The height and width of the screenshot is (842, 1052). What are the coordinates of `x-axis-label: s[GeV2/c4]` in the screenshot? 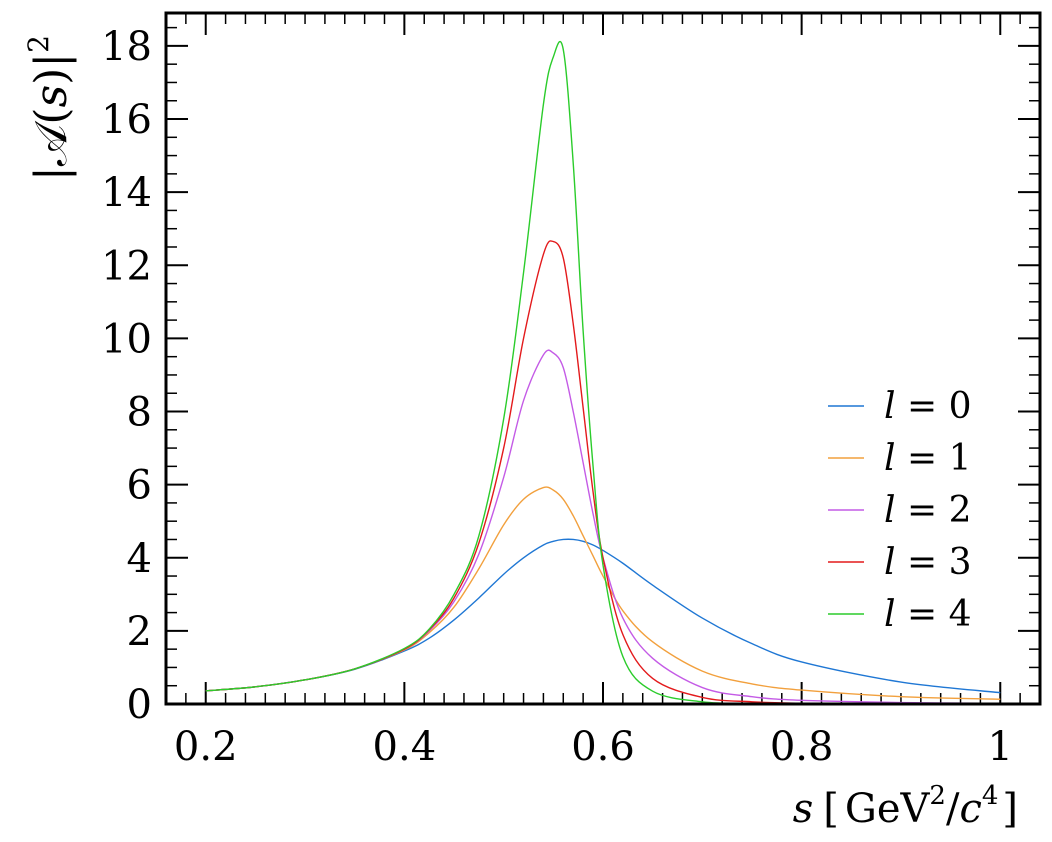 It's located at (905, 806).